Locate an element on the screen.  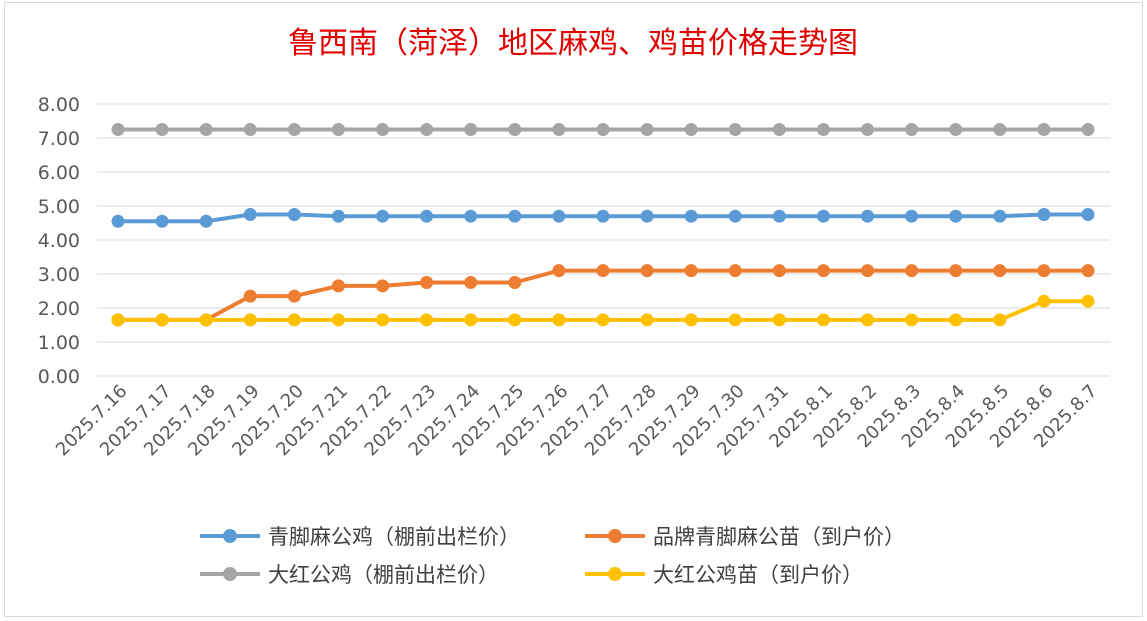
legend-label: 青脚麻公鸡（棚前出栏价） is located at coordinates (394, 537).